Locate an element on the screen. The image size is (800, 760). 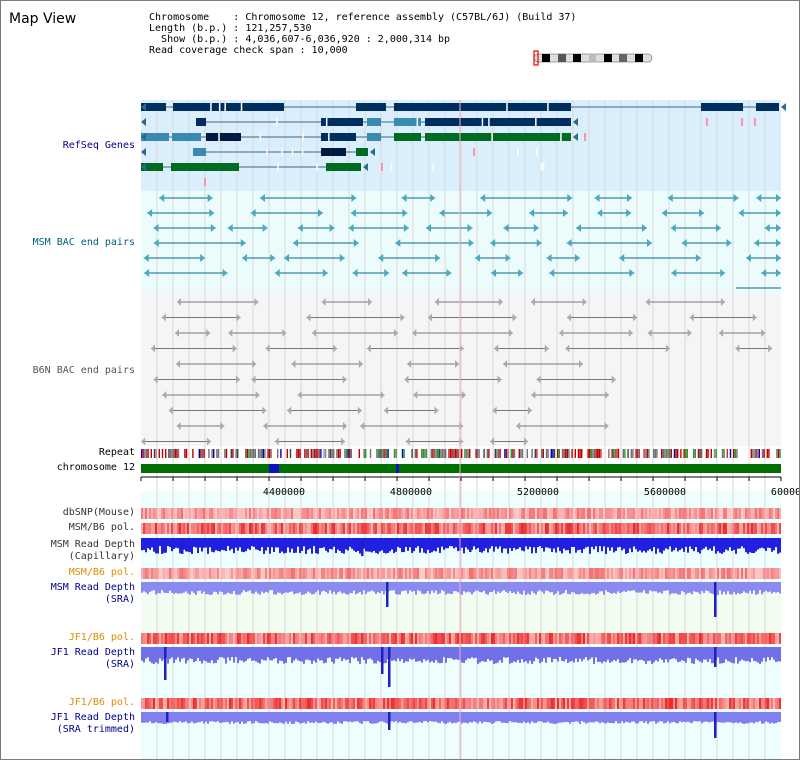
msm-bac-track is located at coordinates (462, 241).